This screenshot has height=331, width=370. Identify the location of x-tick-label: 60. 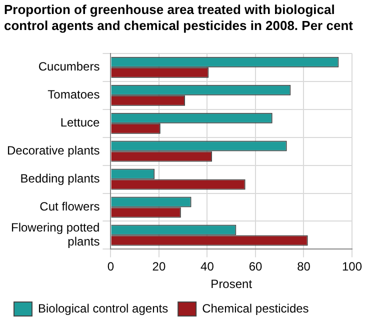
(255, 267).